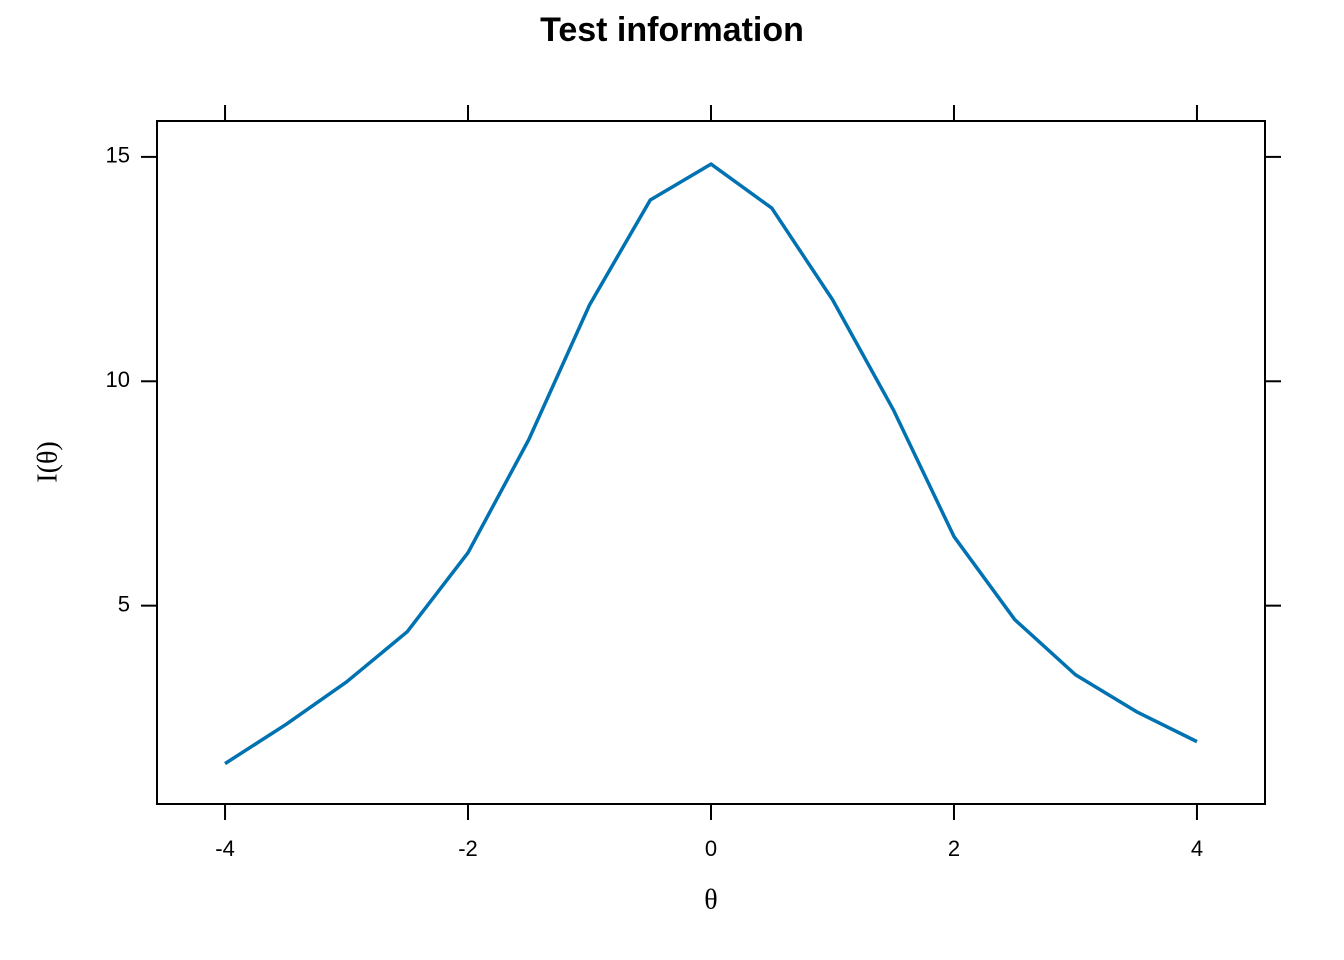  What do you see at coordinates (47, 461) in the screenshot?
I see `y-axis-label: I(θ)` at bounding box center [47, 461].